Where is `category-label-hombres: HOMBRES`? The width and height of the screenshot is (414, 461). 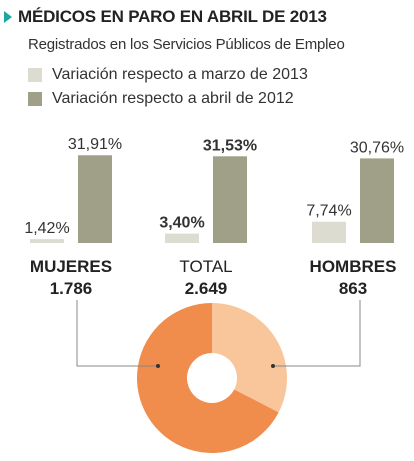
category-label-hombres: HOMBRES is located at coordinates (353, 266).